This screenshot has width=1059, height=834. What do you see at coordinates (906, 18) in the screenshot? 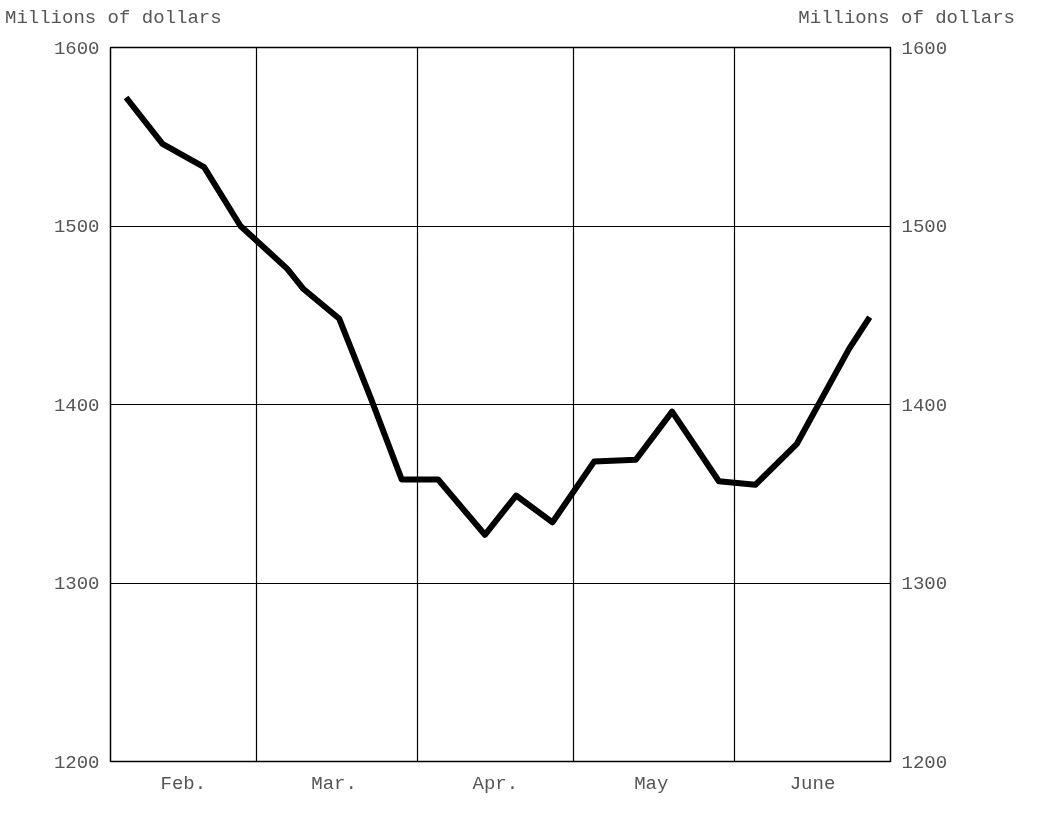
I see `y2-axis-title: Millions of dollars` at bounding box center [906, 18].